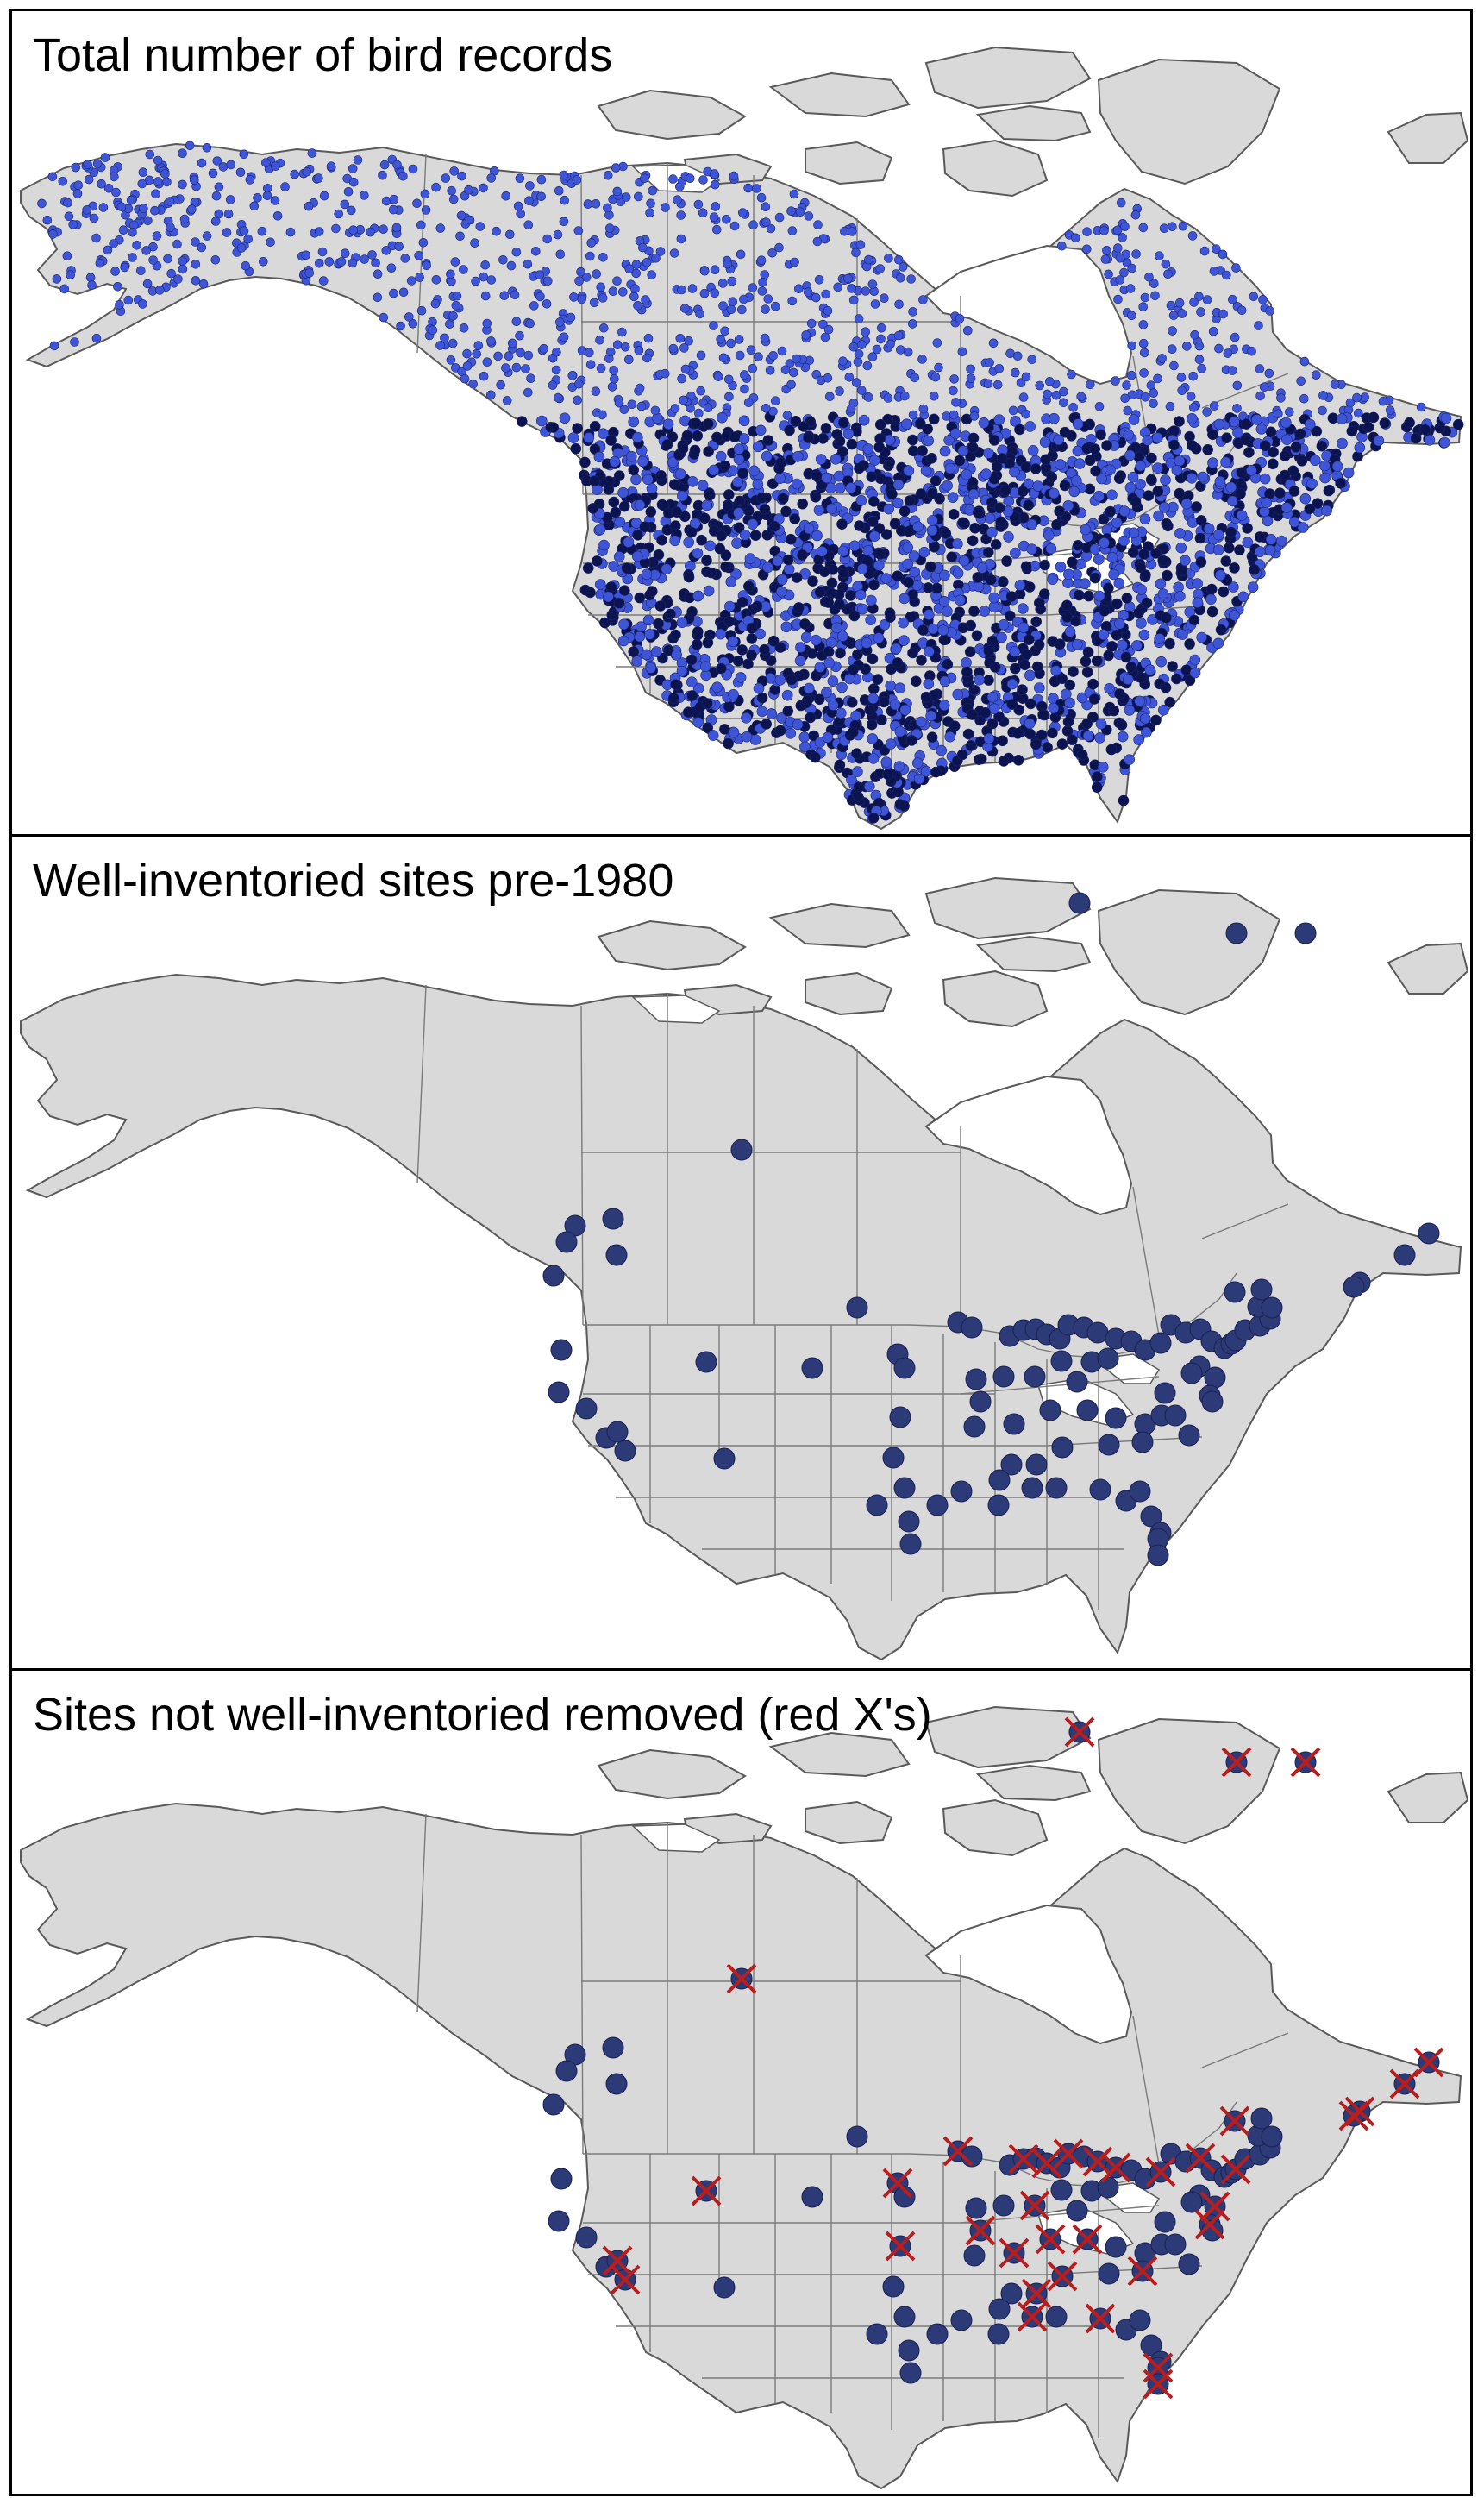  What do you see at coordinates (1124, 2270) in the screenshot?
I see `admin-border` at bounding box center [1124, 2270].